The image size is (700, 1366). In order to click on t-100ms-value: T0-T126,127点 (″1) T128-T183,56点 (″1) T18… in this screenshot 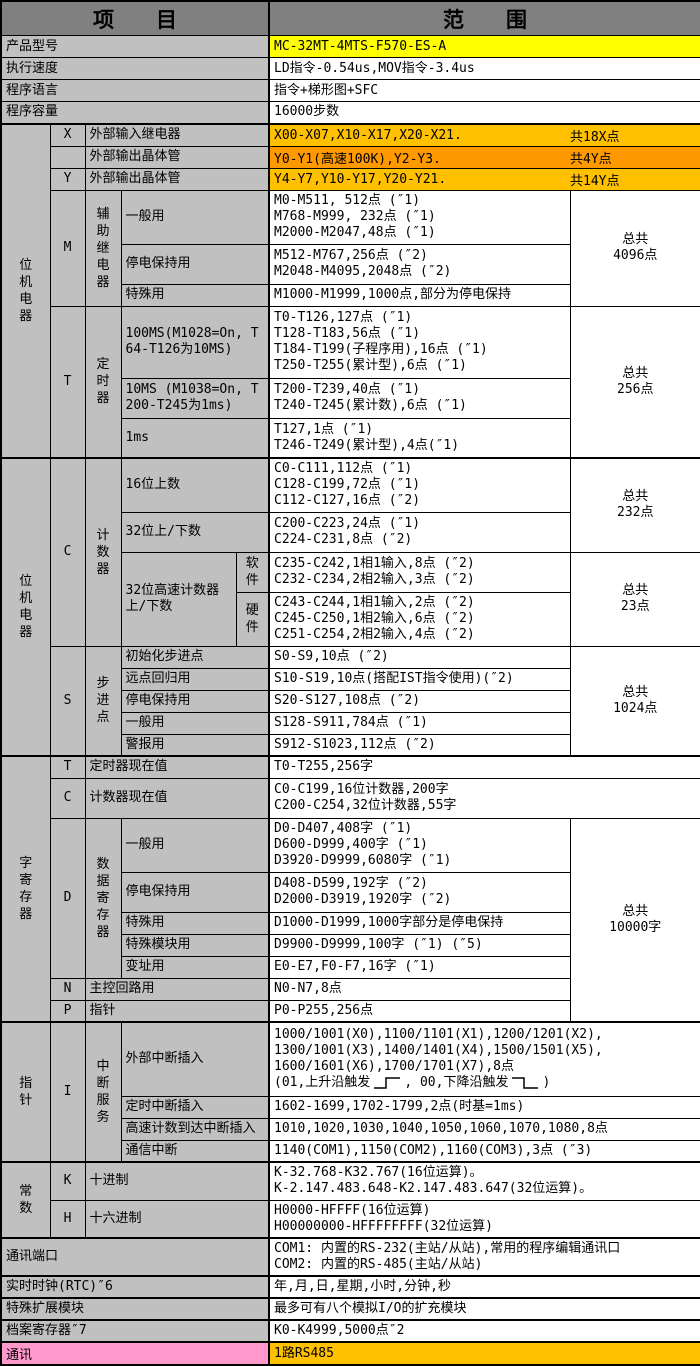, I will do `click(419, 342)`.